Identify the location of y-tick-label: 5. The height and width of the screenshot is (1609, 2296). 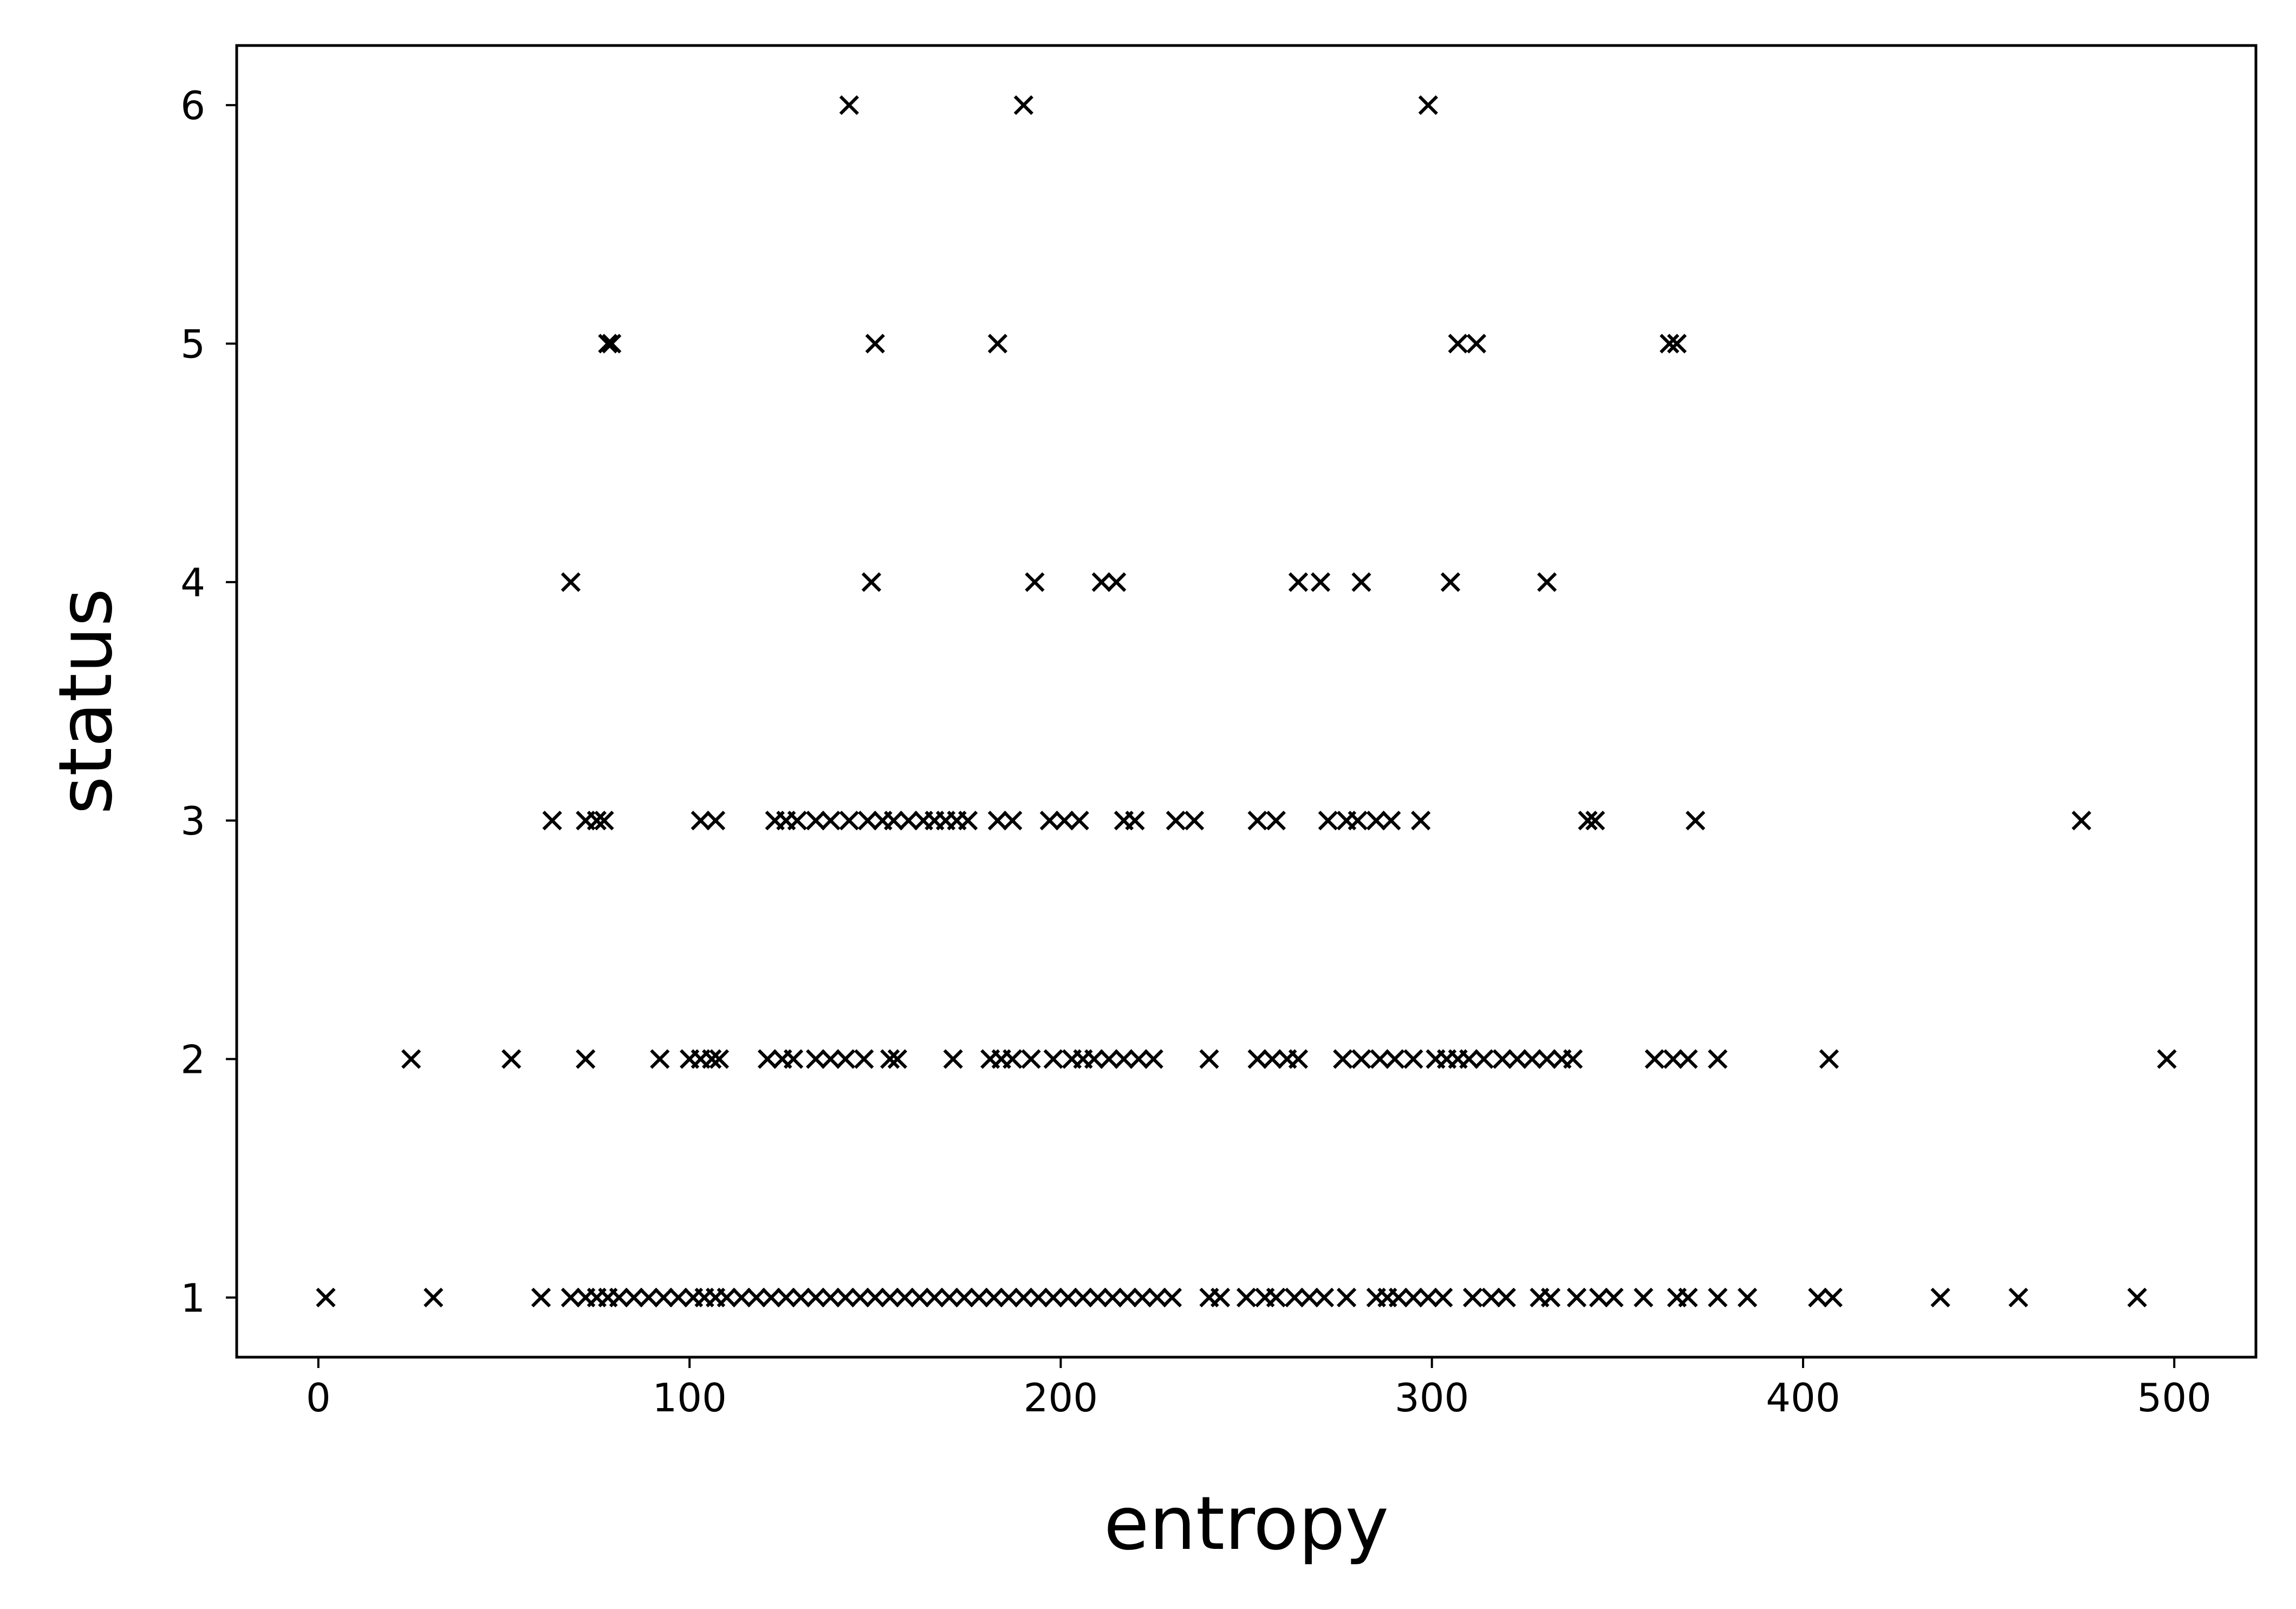
(192, 344).